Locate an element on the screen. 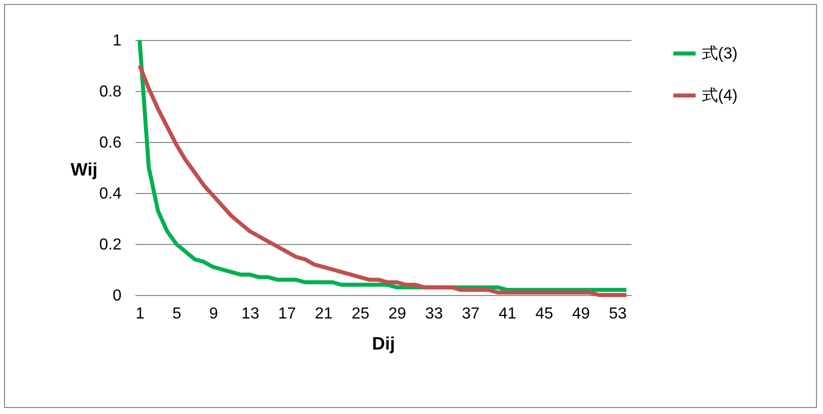 The image size is (823, 414). y-tick-label: 0.6 is located at coordinates (110, 143).